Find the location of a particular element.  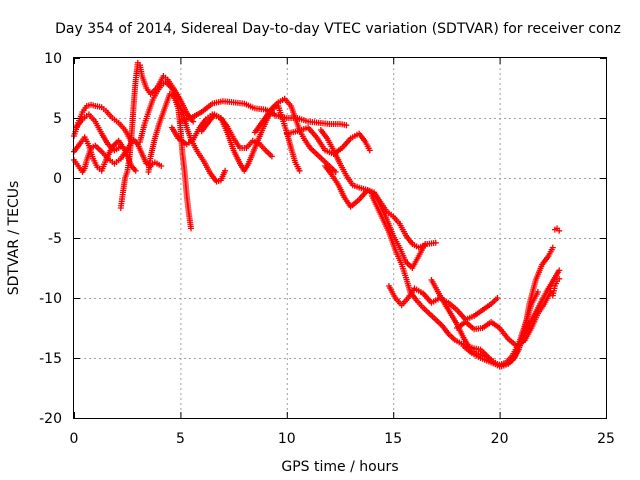

x-tick-label: 15 is located at coordinates (393, 439).